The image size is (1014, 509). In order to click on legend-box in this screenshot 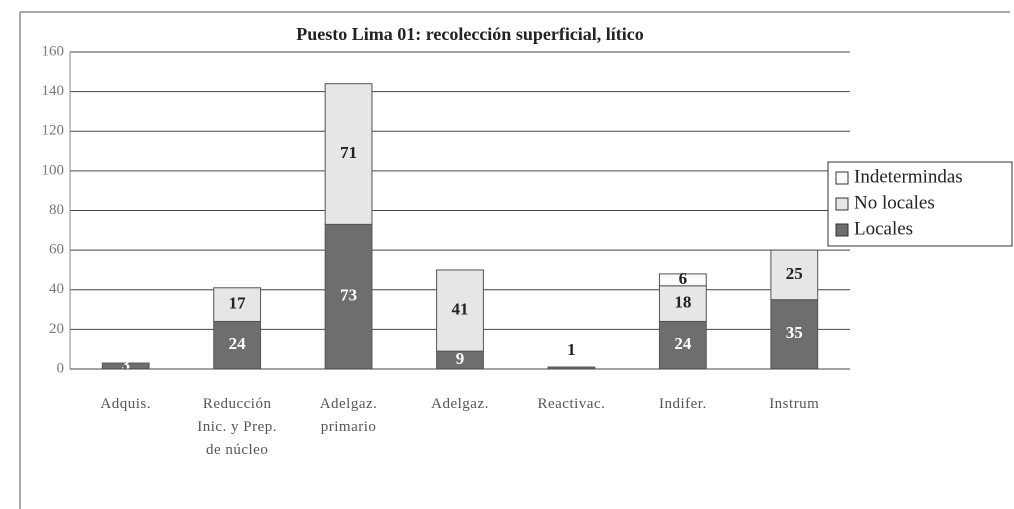, I will do `click(920, 204)`.